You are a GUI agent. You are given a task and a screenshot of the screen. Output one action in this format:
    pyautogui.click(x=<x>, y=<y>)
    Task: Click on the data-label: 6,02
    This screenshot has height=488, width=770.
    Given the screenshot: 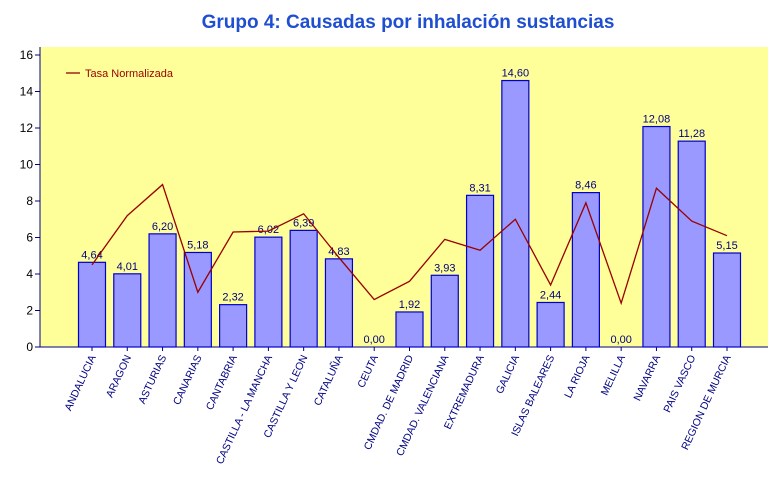 What is the action you would take?
    pyautogui.click(x=268, y=230)
    